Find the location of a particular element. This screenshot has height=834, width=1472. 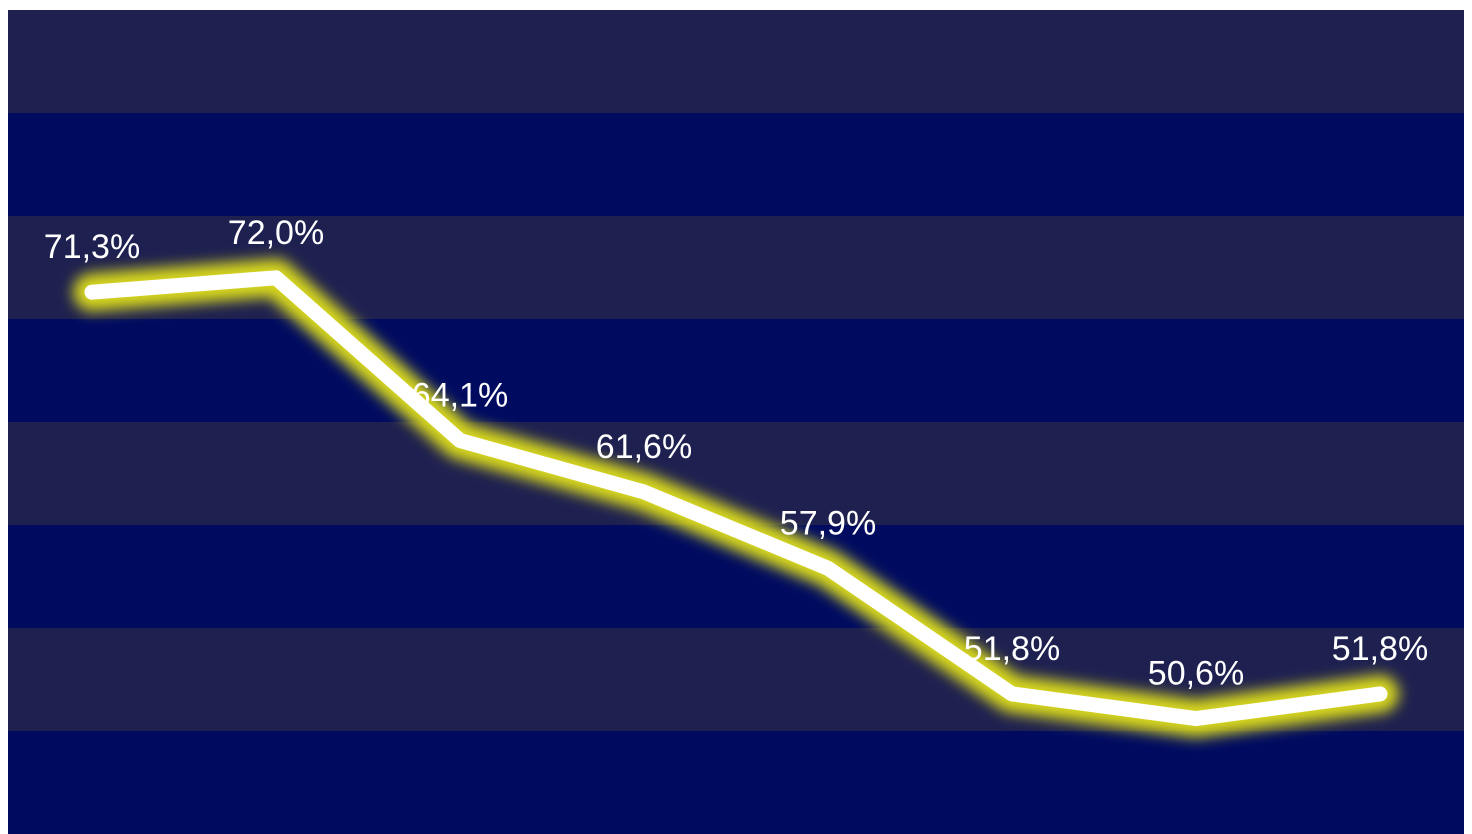

data-label: 57,9% is located at coordinates (828, 523).